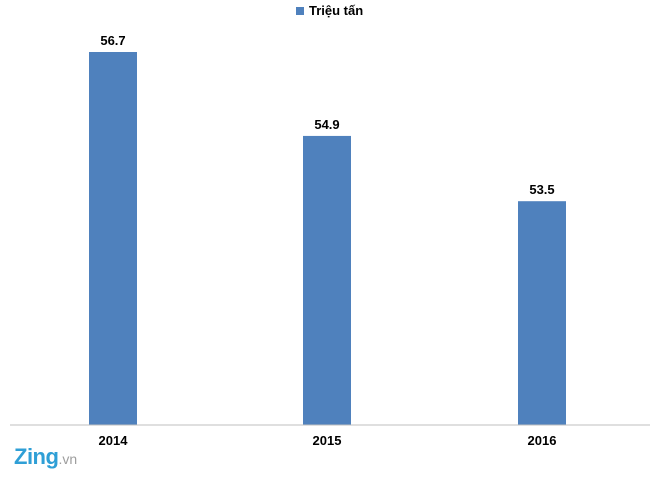 The width and height of the screenshot is (660, 481). I want to click on legend-label: Triệu tấn, so click(336, 10).